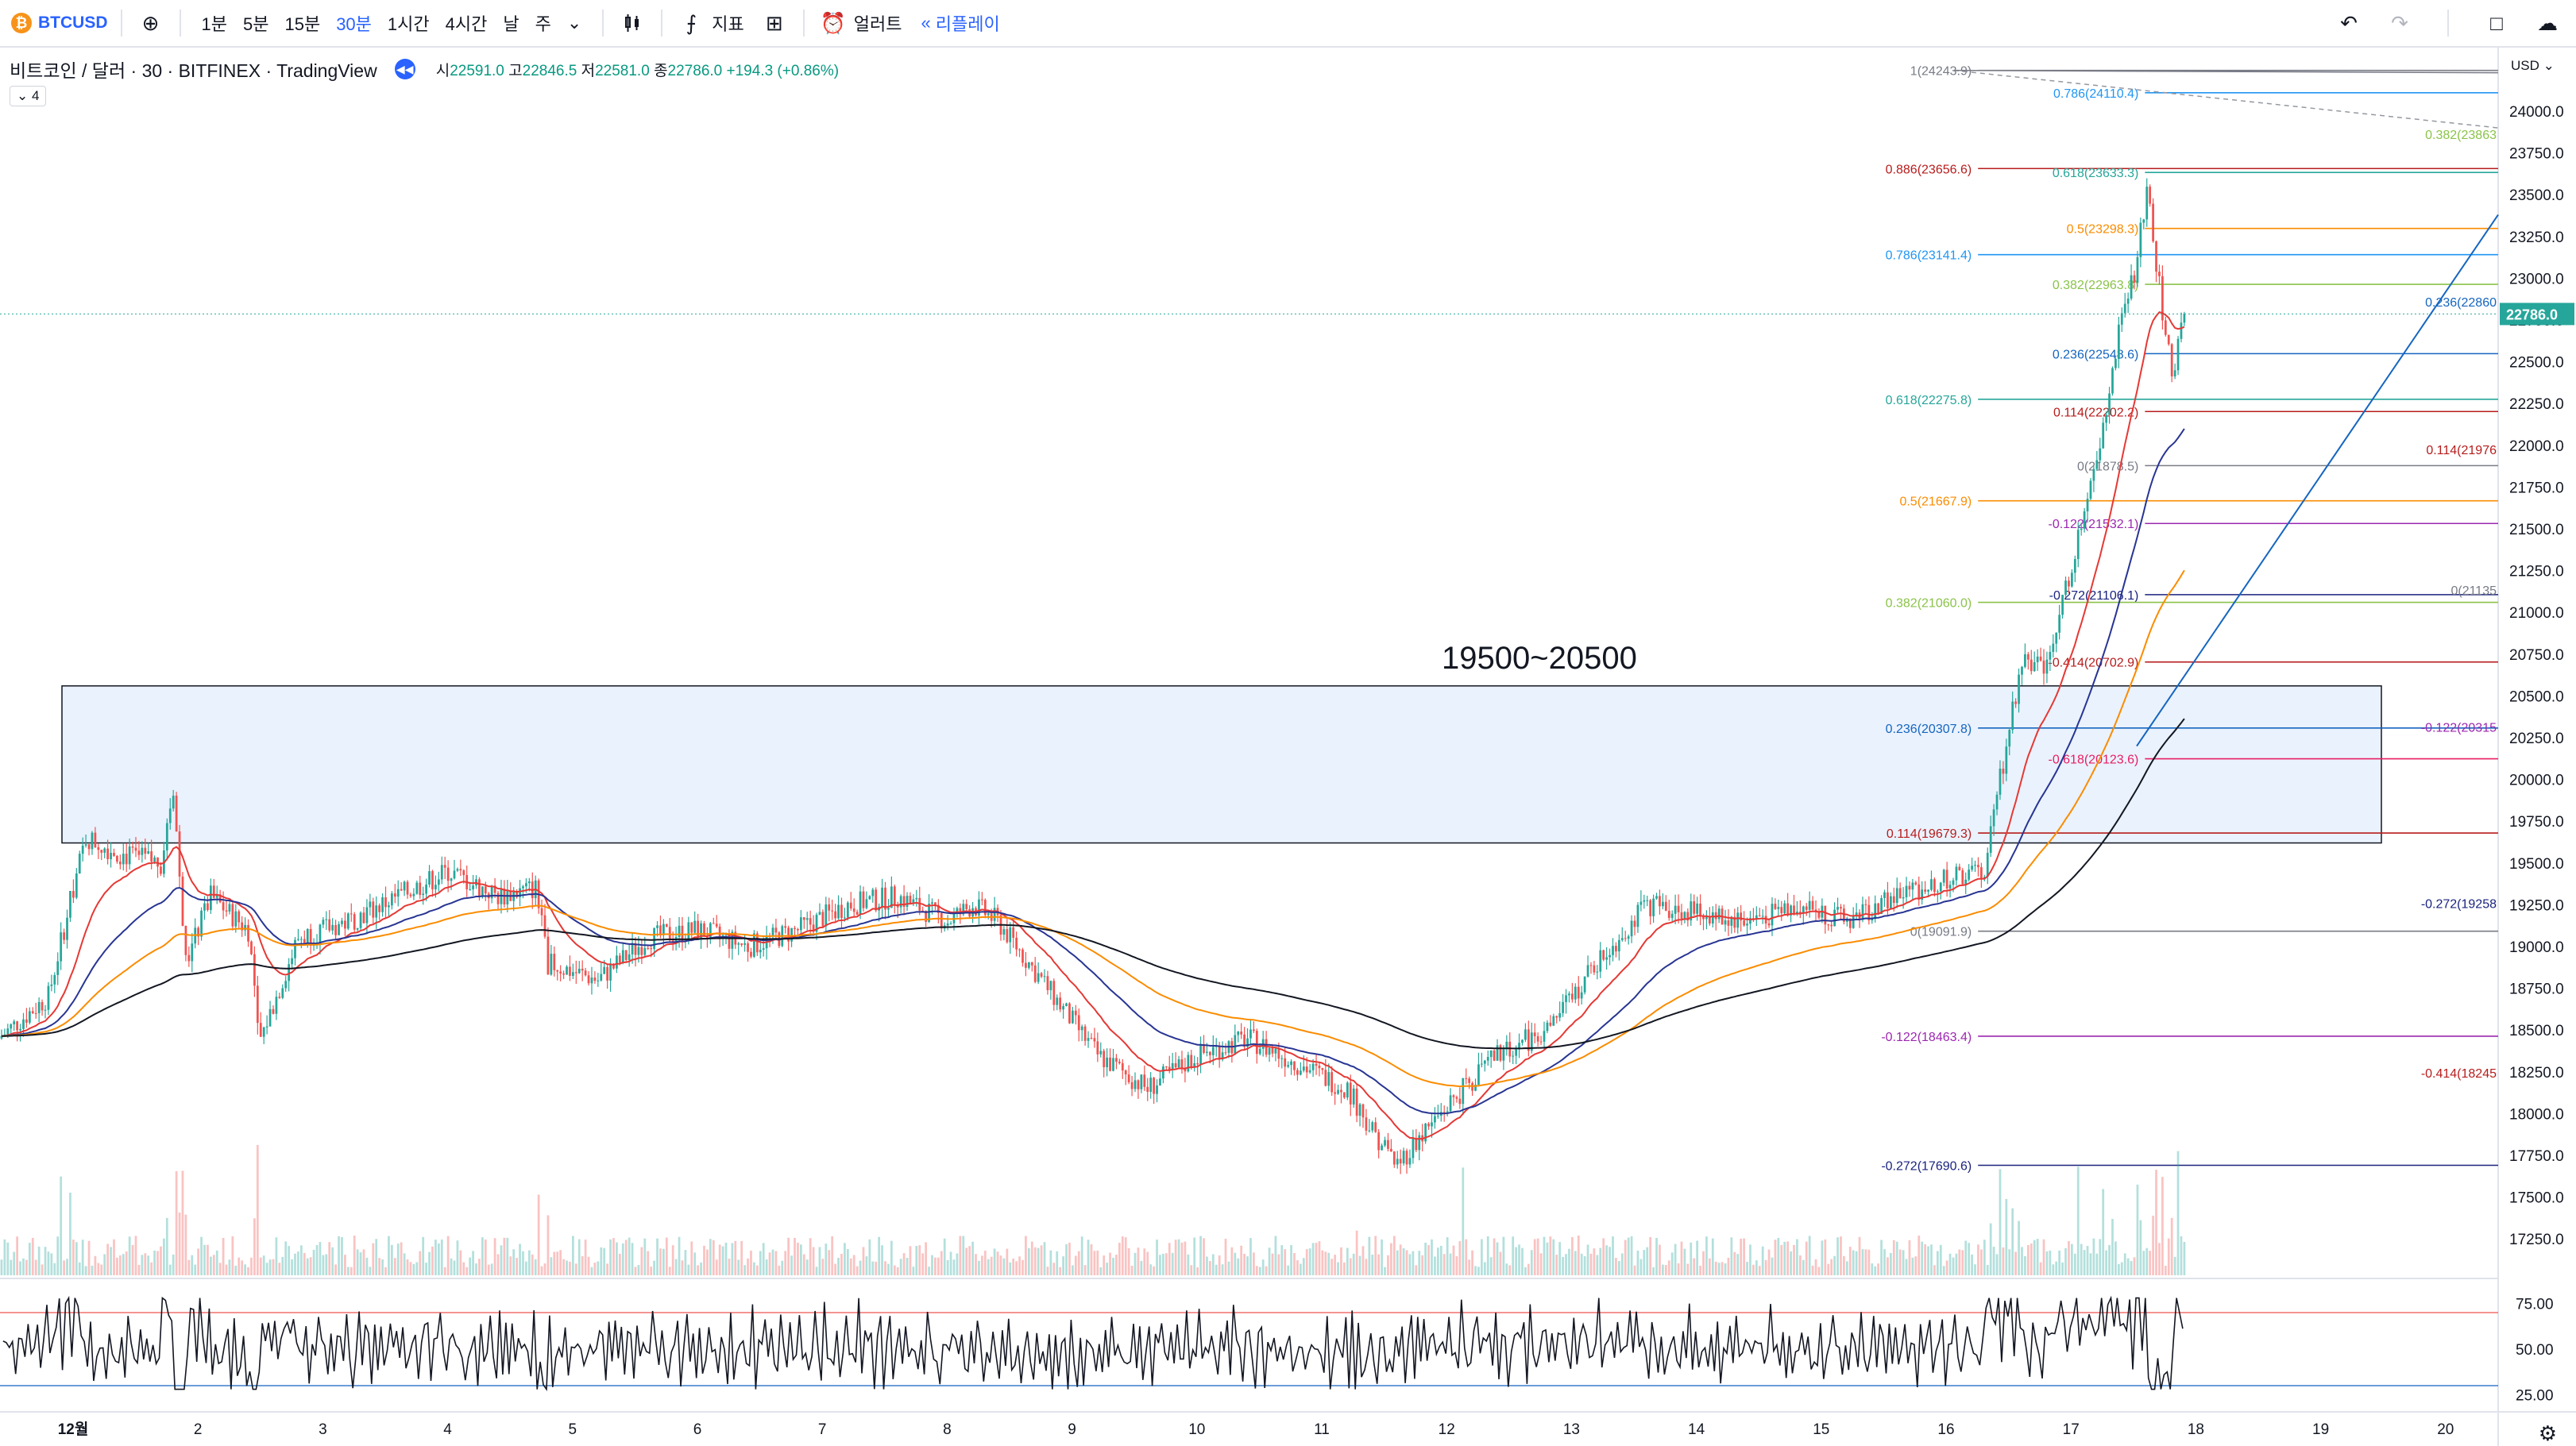  Describe the element at coordinates (2317, 480) in the screenshot. I see `uptrend-line` at that location.